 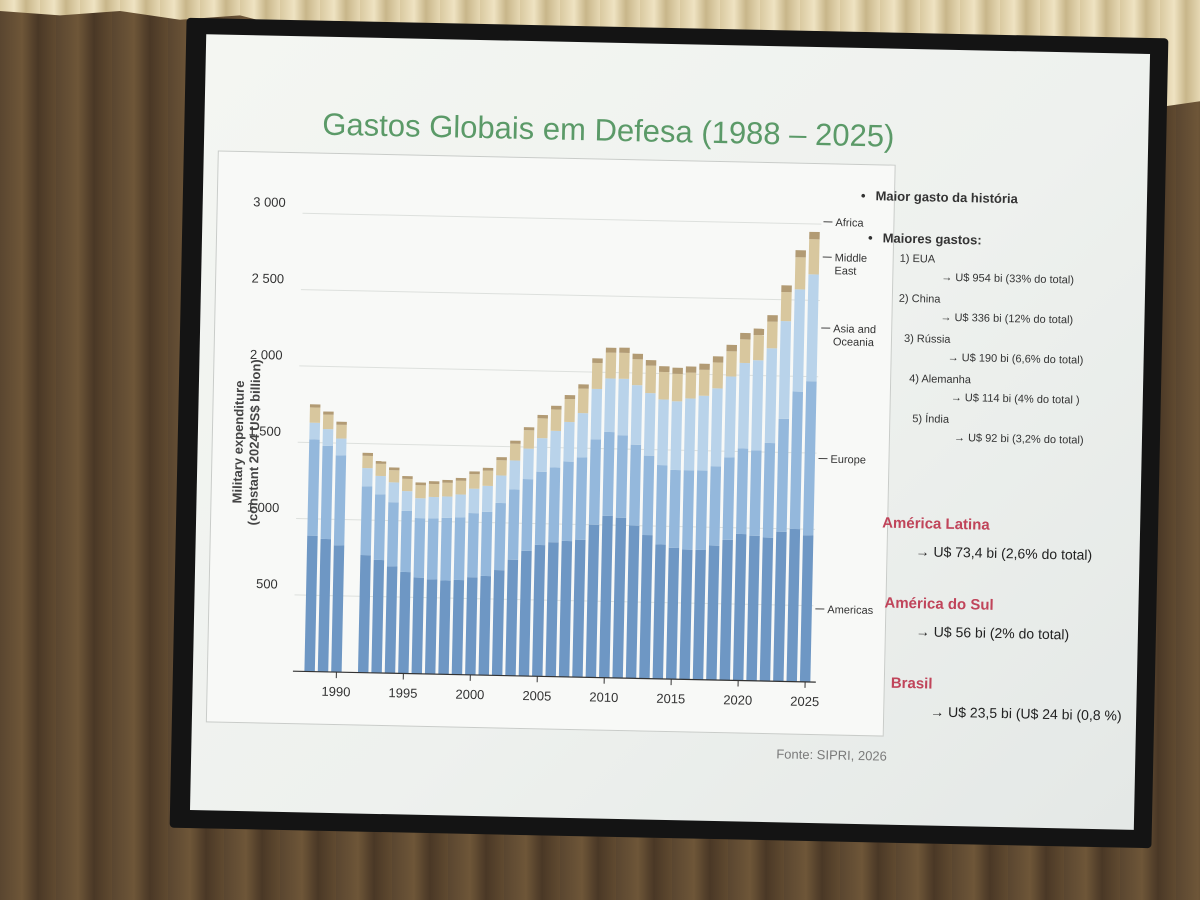 I want to click on bullet-top-spenders-text: Maiores gastos:, so click(x=932, y=239).